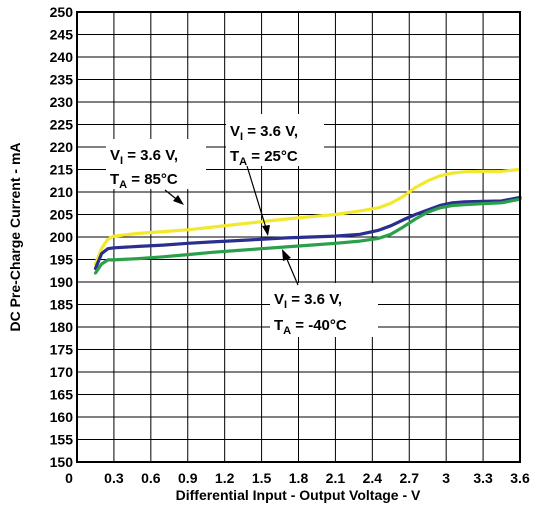 This screenshot has width=539, height=509. What do you see at coordinates (264, 133) in the screenshot?
I see `annotation-25c-line1: VI = 3.6 V,` at bounding box center [264, 133].